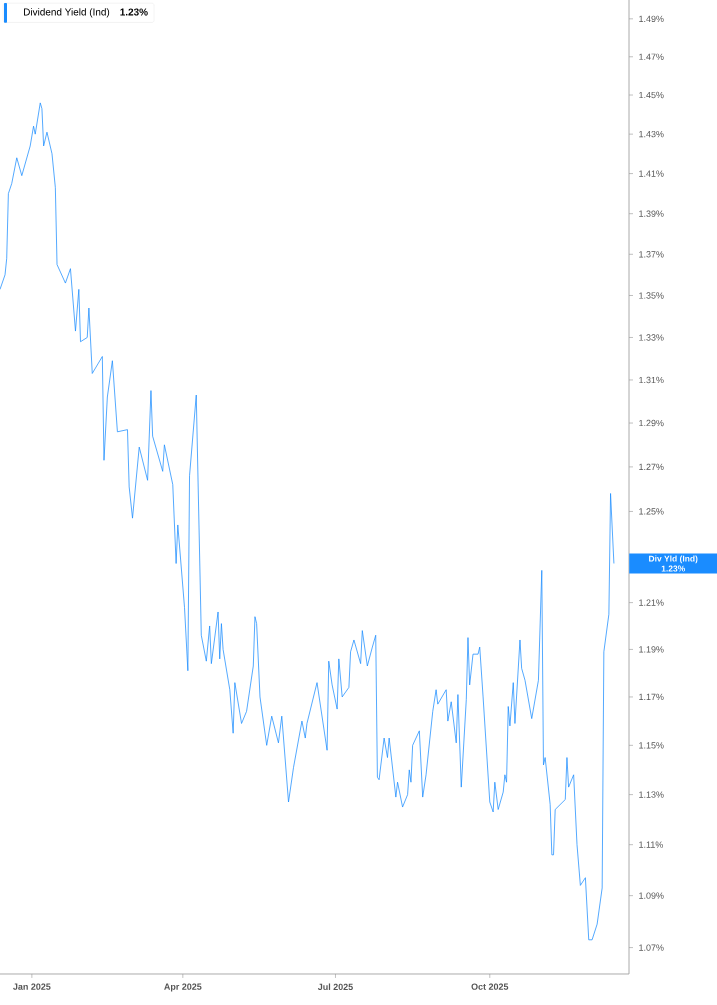 Image resolution: width=717 pixels, height=1005 pixels. Describe the element at coordinates (651, 602) in the screenshot. I see `y-tick-label: 1.21%` at that location.